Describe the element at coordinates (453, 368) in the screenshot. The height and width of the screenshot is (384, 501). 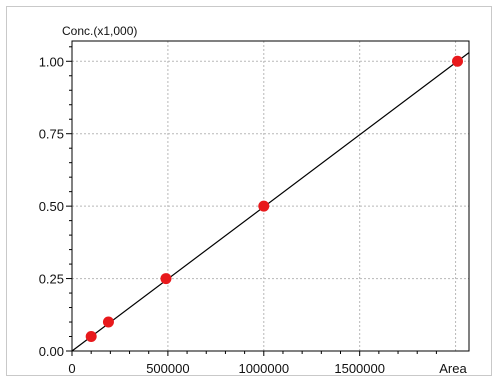
I see `x-axis-title: Area` at that location.